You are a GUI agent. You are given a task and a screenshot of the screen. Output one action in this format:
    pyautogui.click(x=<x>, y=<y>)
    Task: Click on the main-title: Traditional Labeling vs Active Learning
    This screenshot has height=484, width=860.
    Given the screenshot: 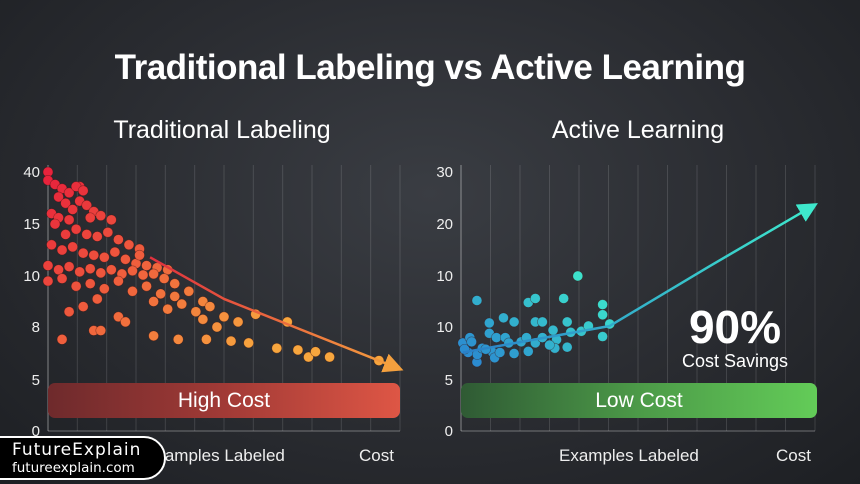 What is the action you would take?
    pyautogui.click(x=430, y=67)
    